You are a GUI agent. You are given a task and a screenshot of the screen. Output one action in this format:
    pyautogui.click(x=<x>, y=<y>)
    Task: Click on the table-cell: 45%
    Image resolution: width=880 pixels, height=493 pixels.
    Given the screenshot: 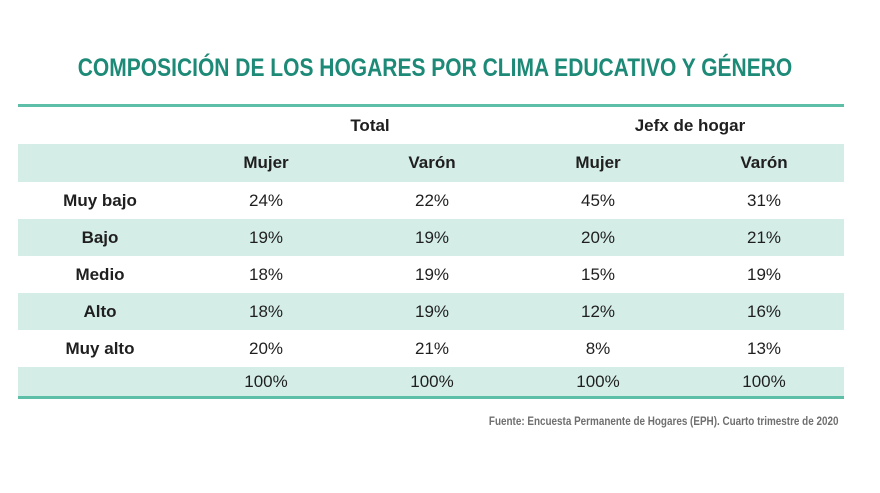 What is the action you would take?
    pyautogui.click(x=598, y=200)
    